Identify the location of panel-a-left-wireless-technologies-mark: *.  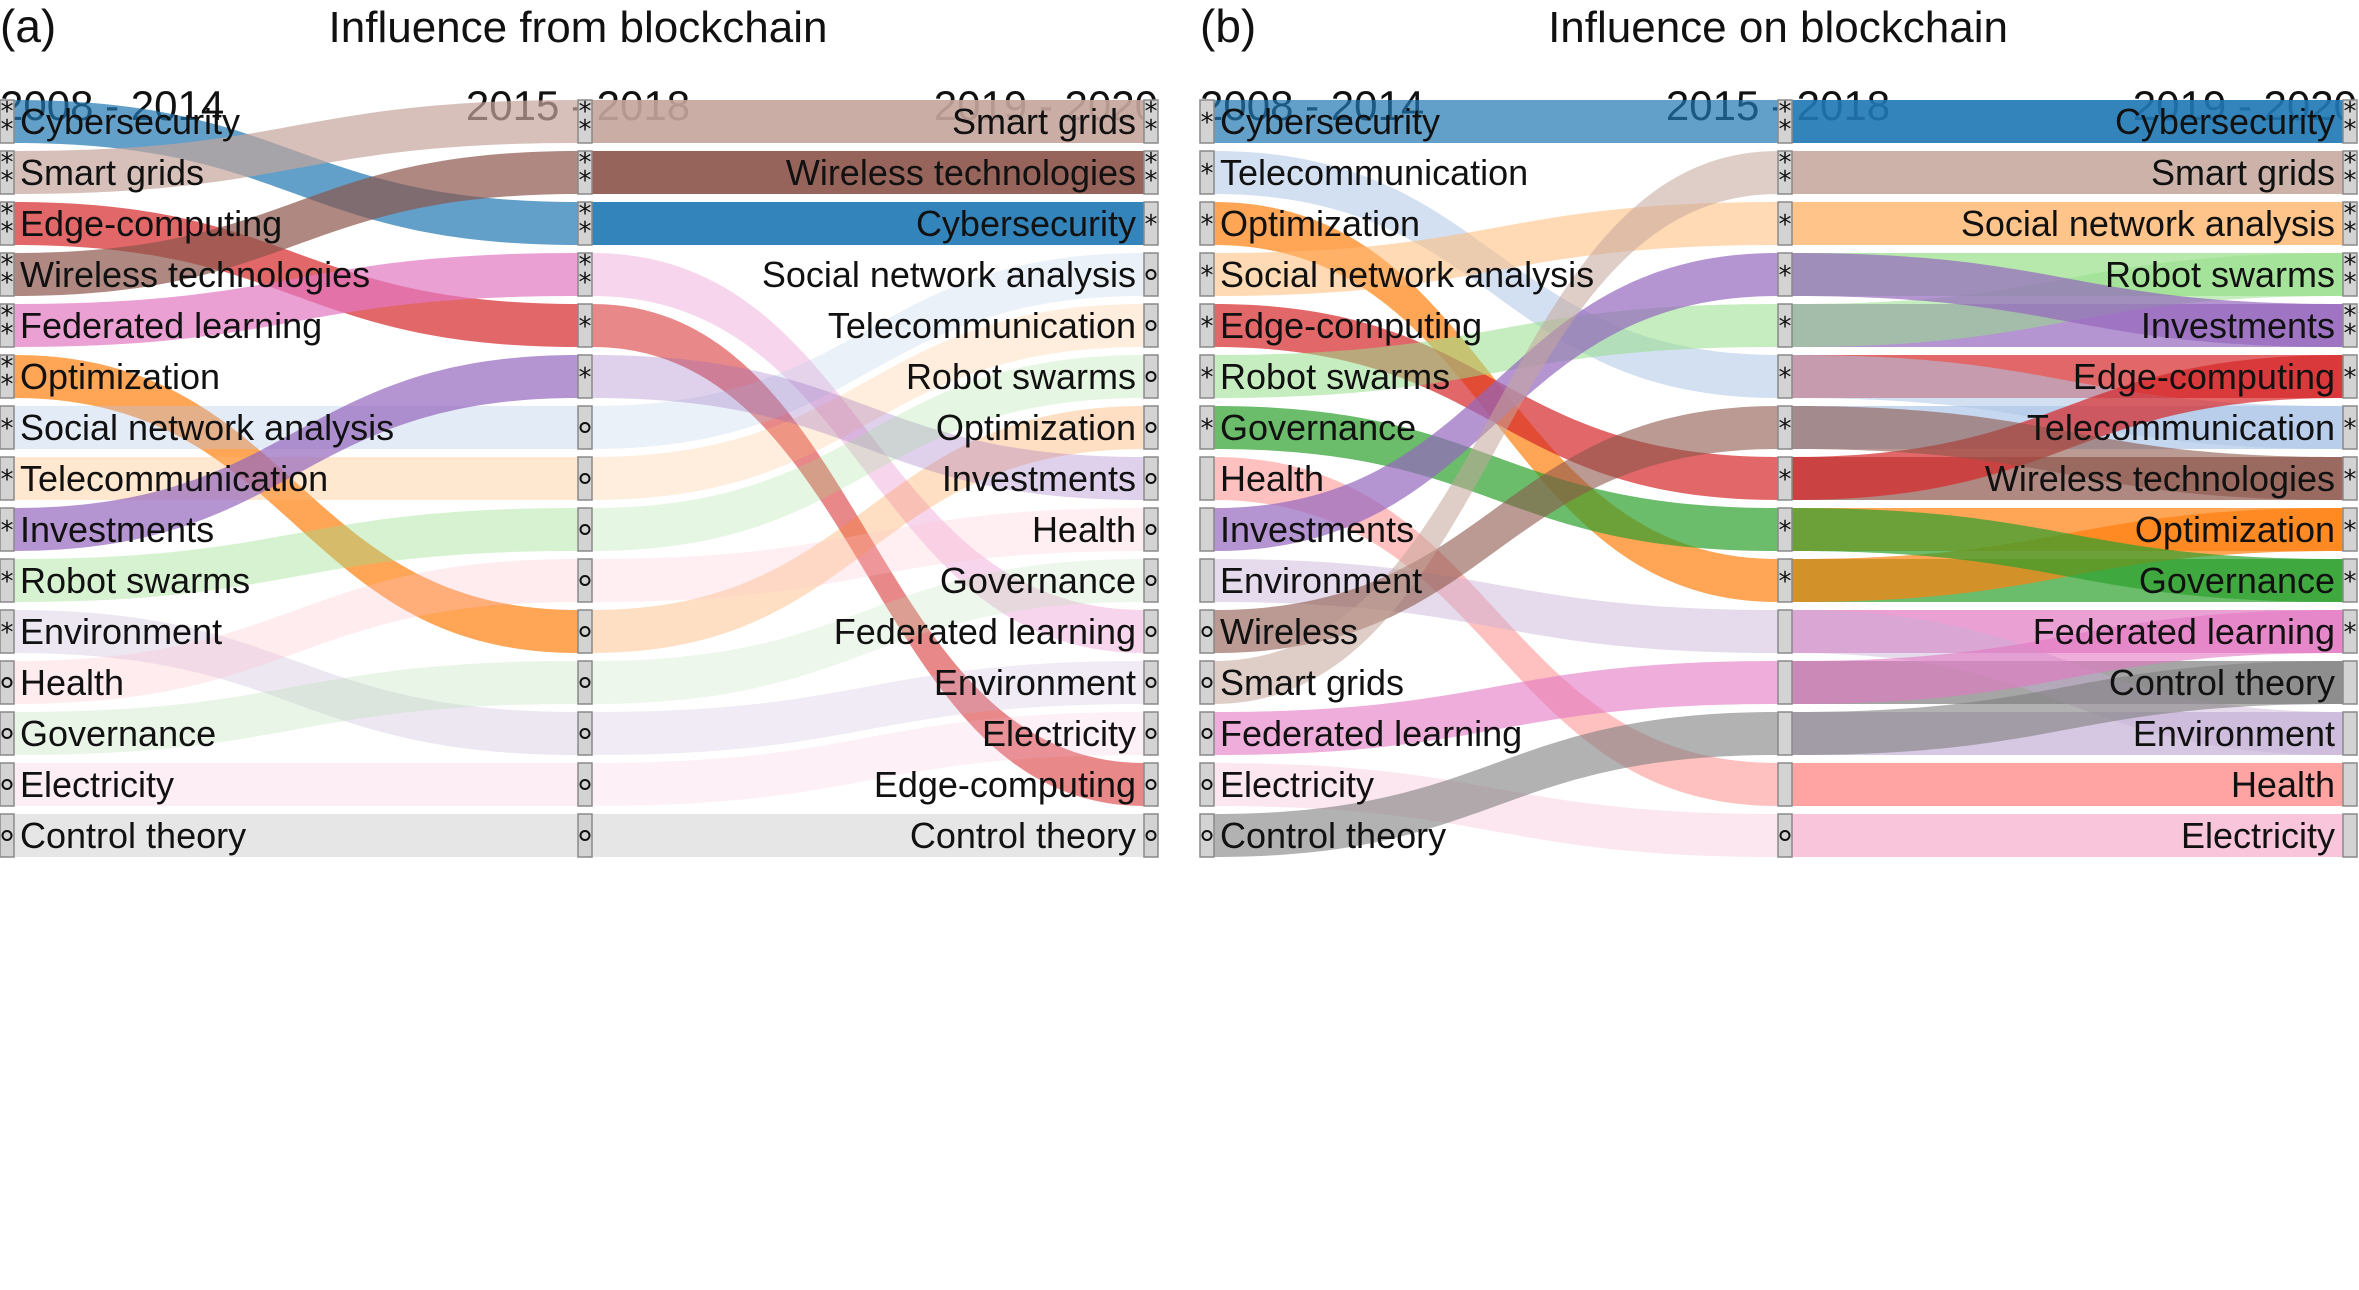
(7, 265).